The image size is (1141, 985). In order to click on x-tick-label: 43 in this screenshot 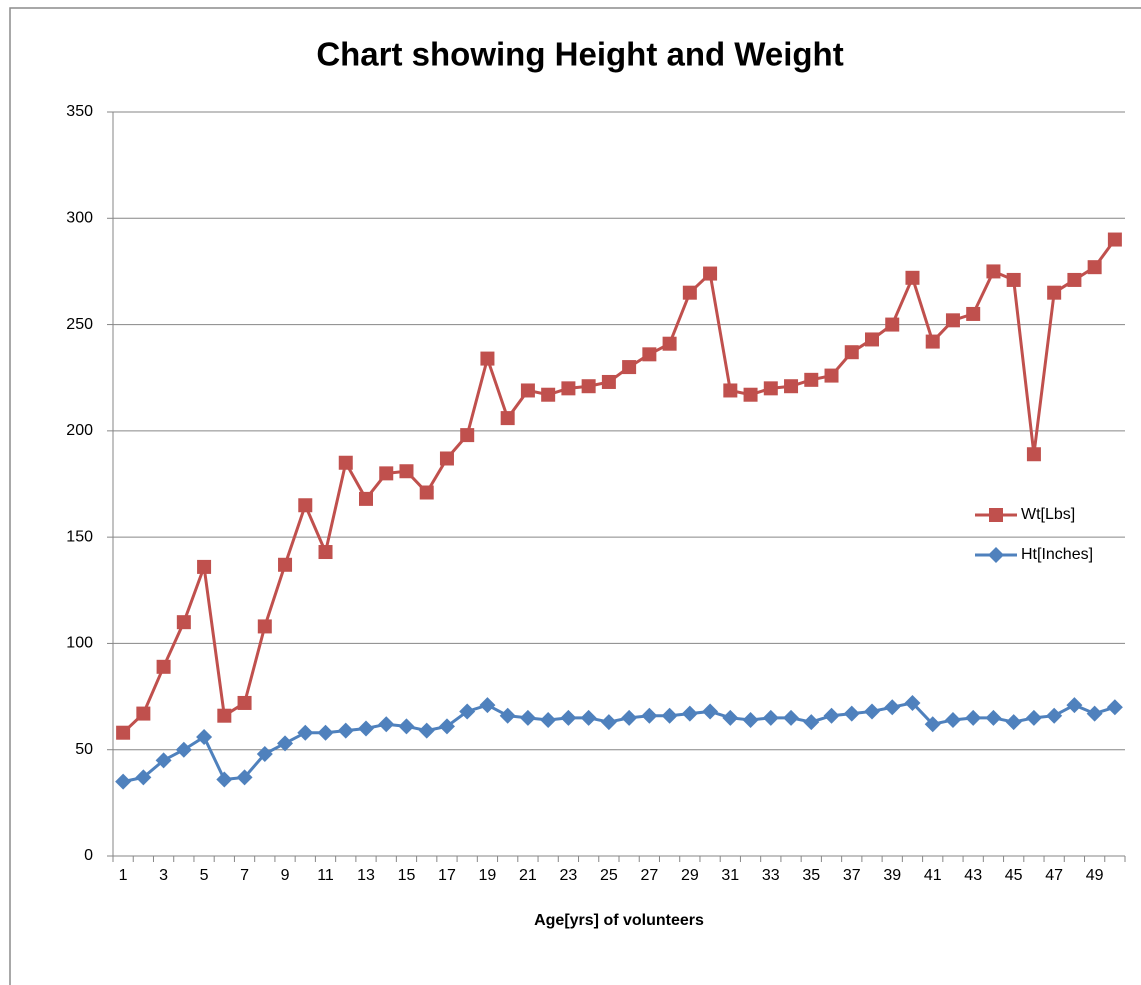, I will do `click(973, 875)`.